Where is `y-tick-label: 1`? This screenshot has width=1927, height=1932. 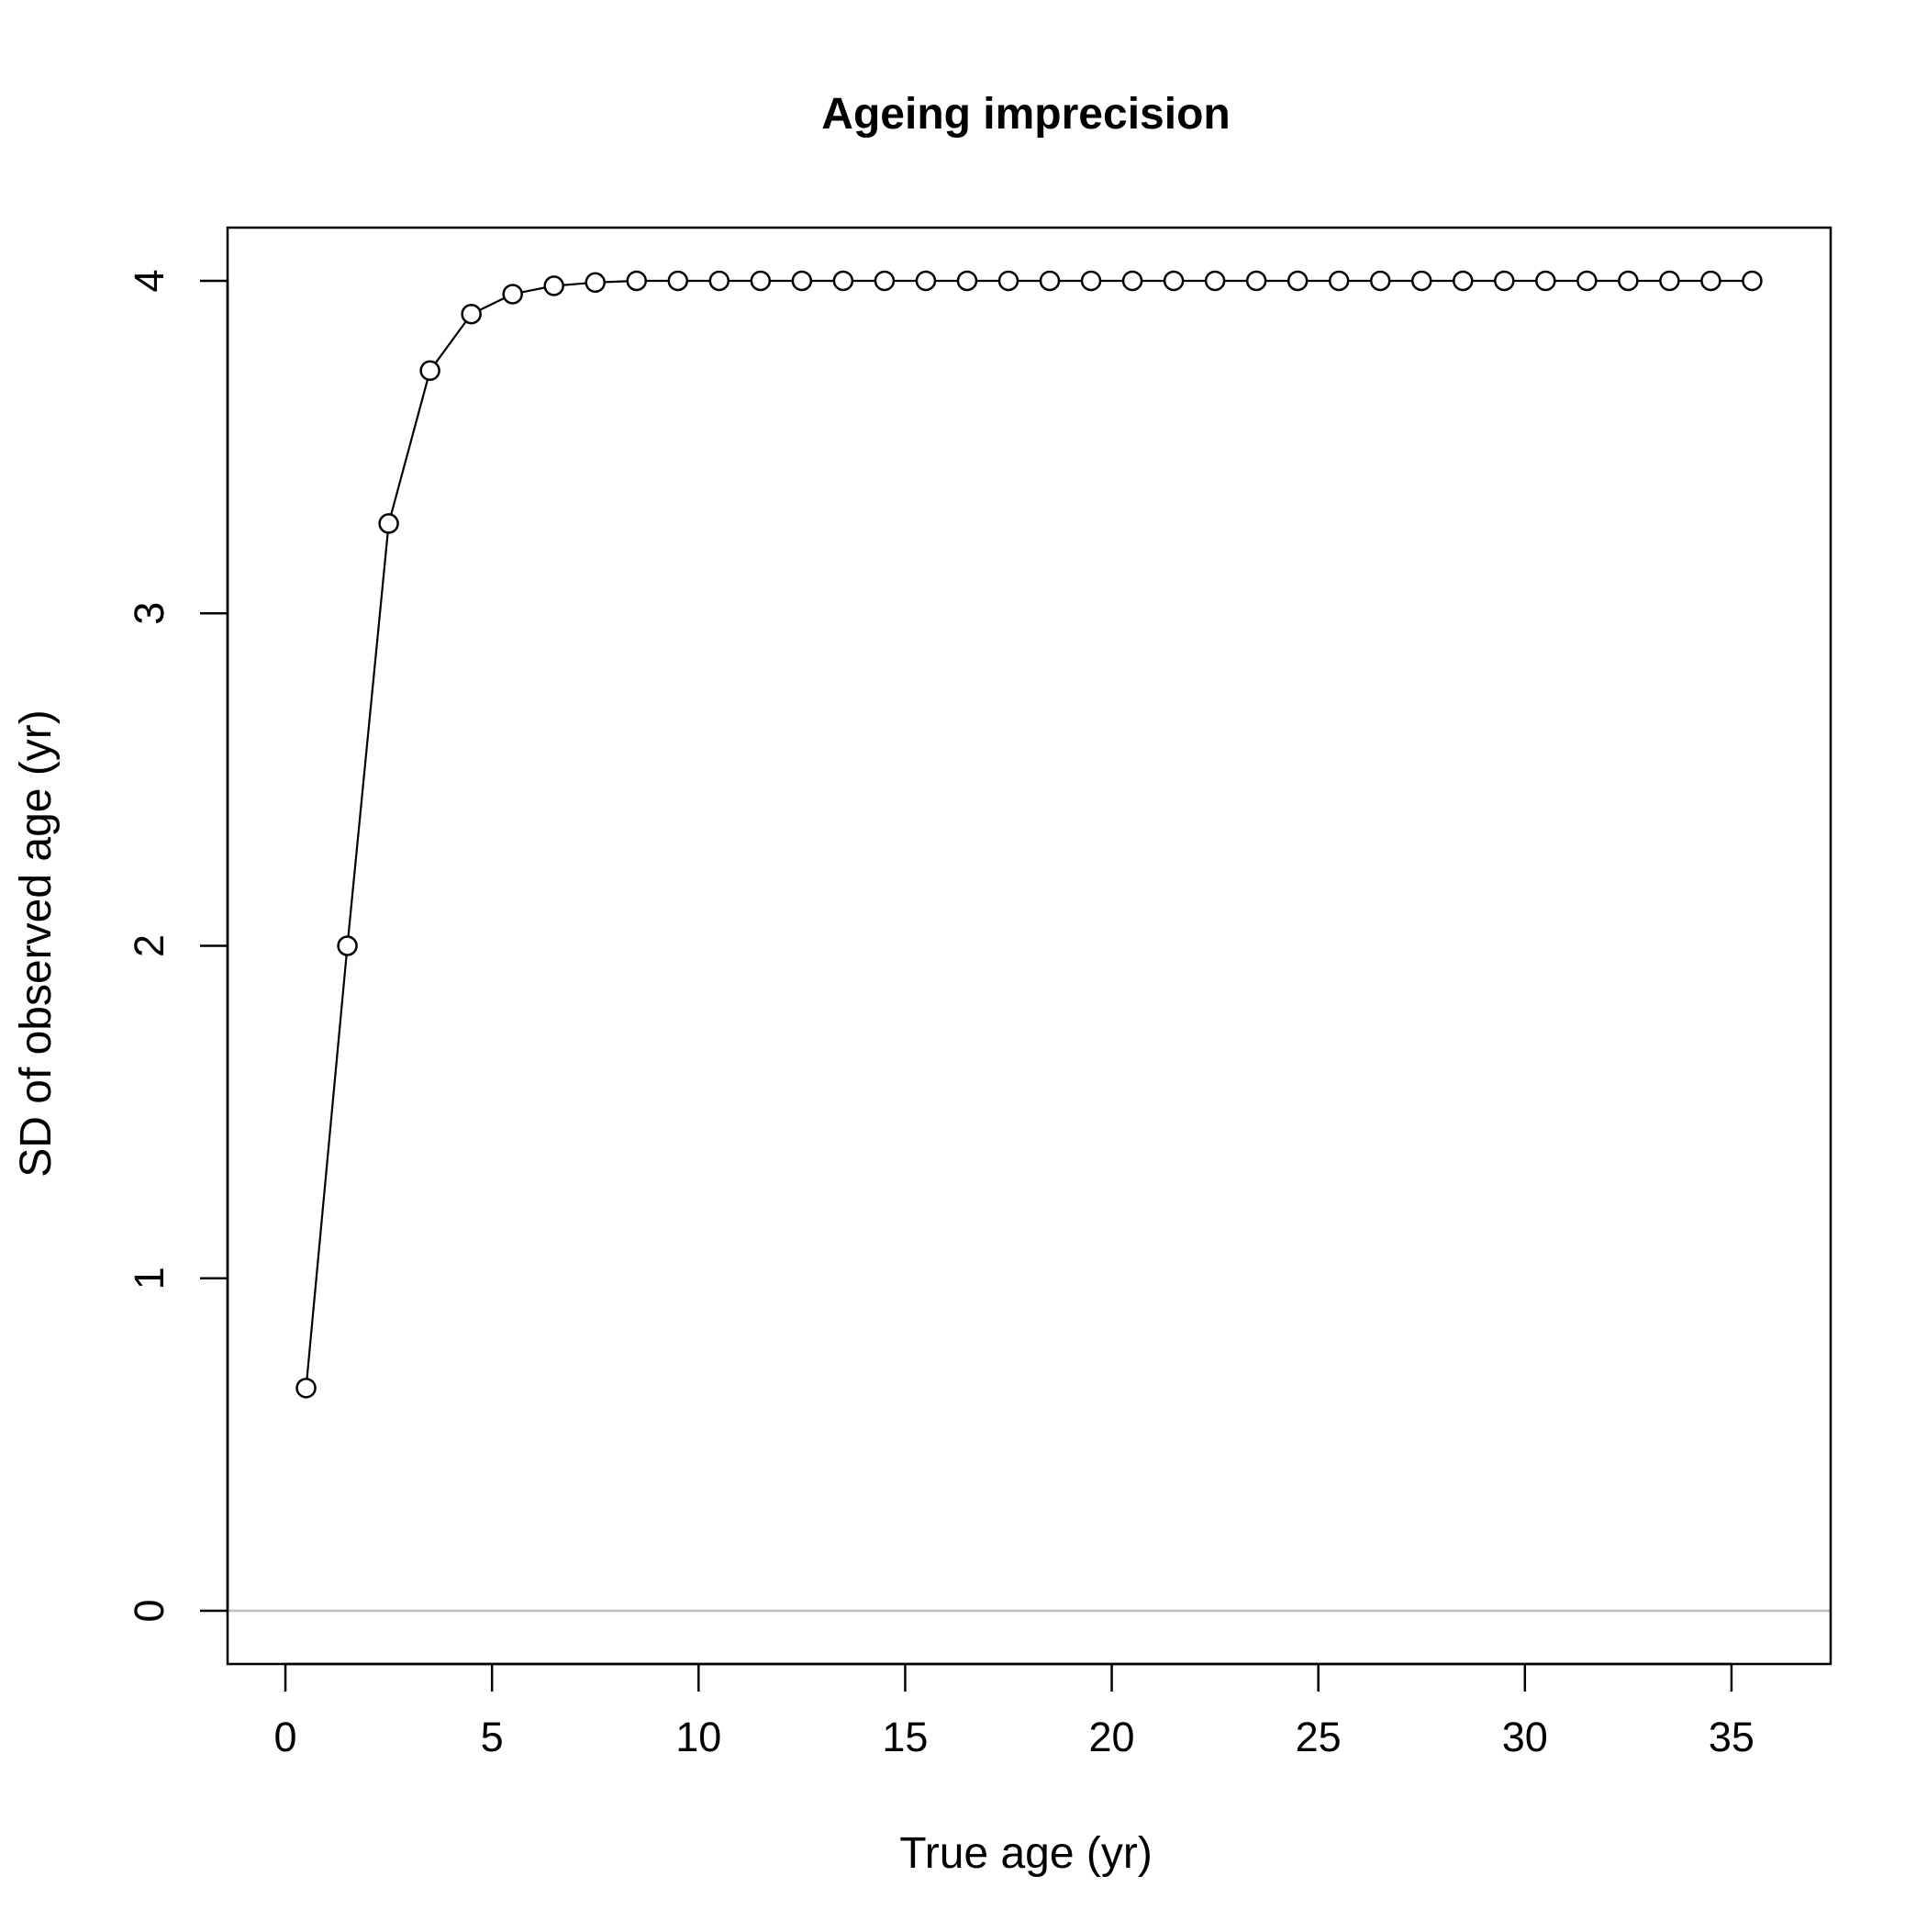
y-tick-label: 1 is located at coordinates (149, 1278).